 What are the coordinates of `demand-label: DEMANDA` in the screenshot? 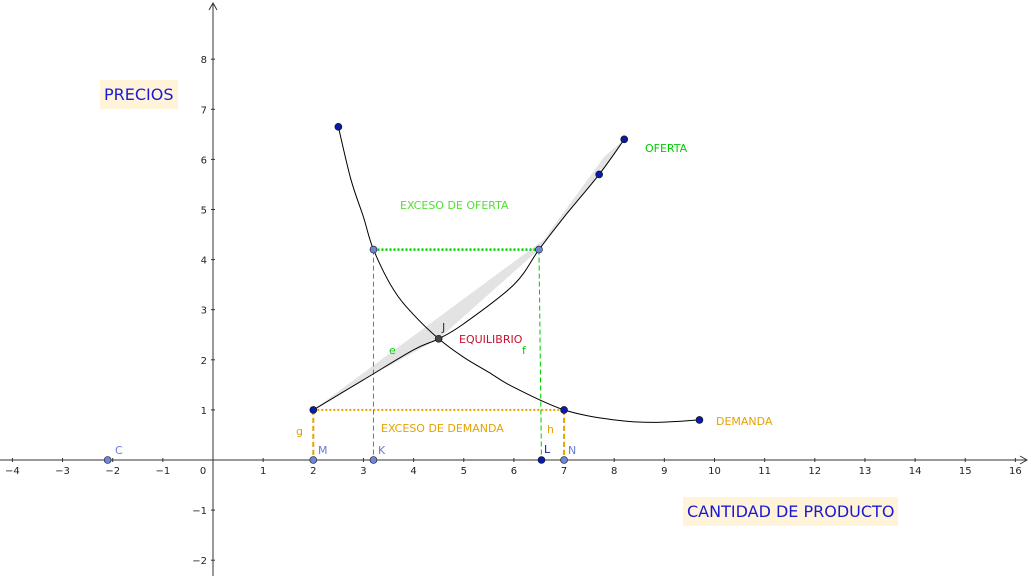 It's located at (744, 421).